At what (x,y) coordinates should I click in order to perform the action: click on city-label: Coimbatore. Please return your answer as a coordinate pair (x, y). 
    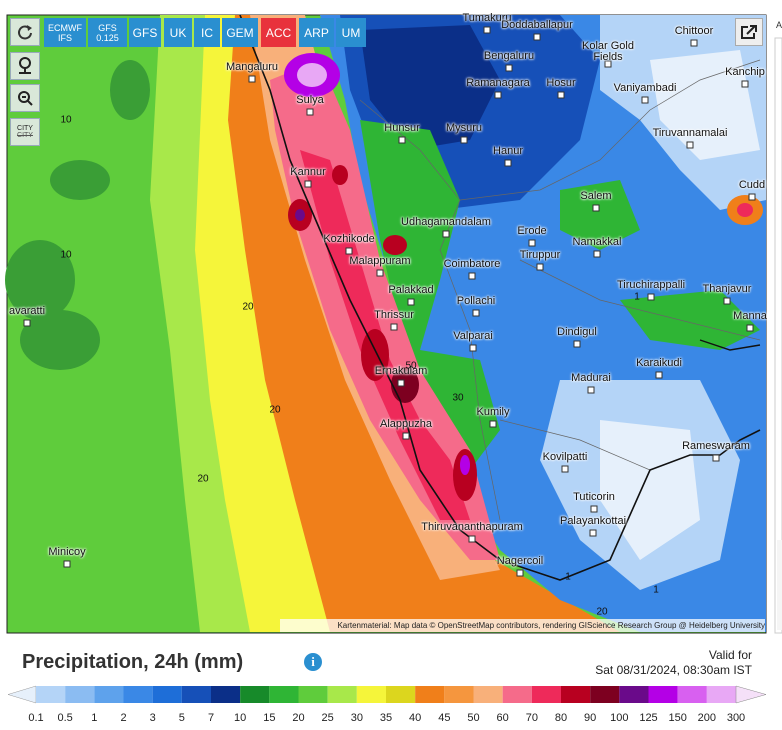
    Looking at the image, I should click on (472, 264).